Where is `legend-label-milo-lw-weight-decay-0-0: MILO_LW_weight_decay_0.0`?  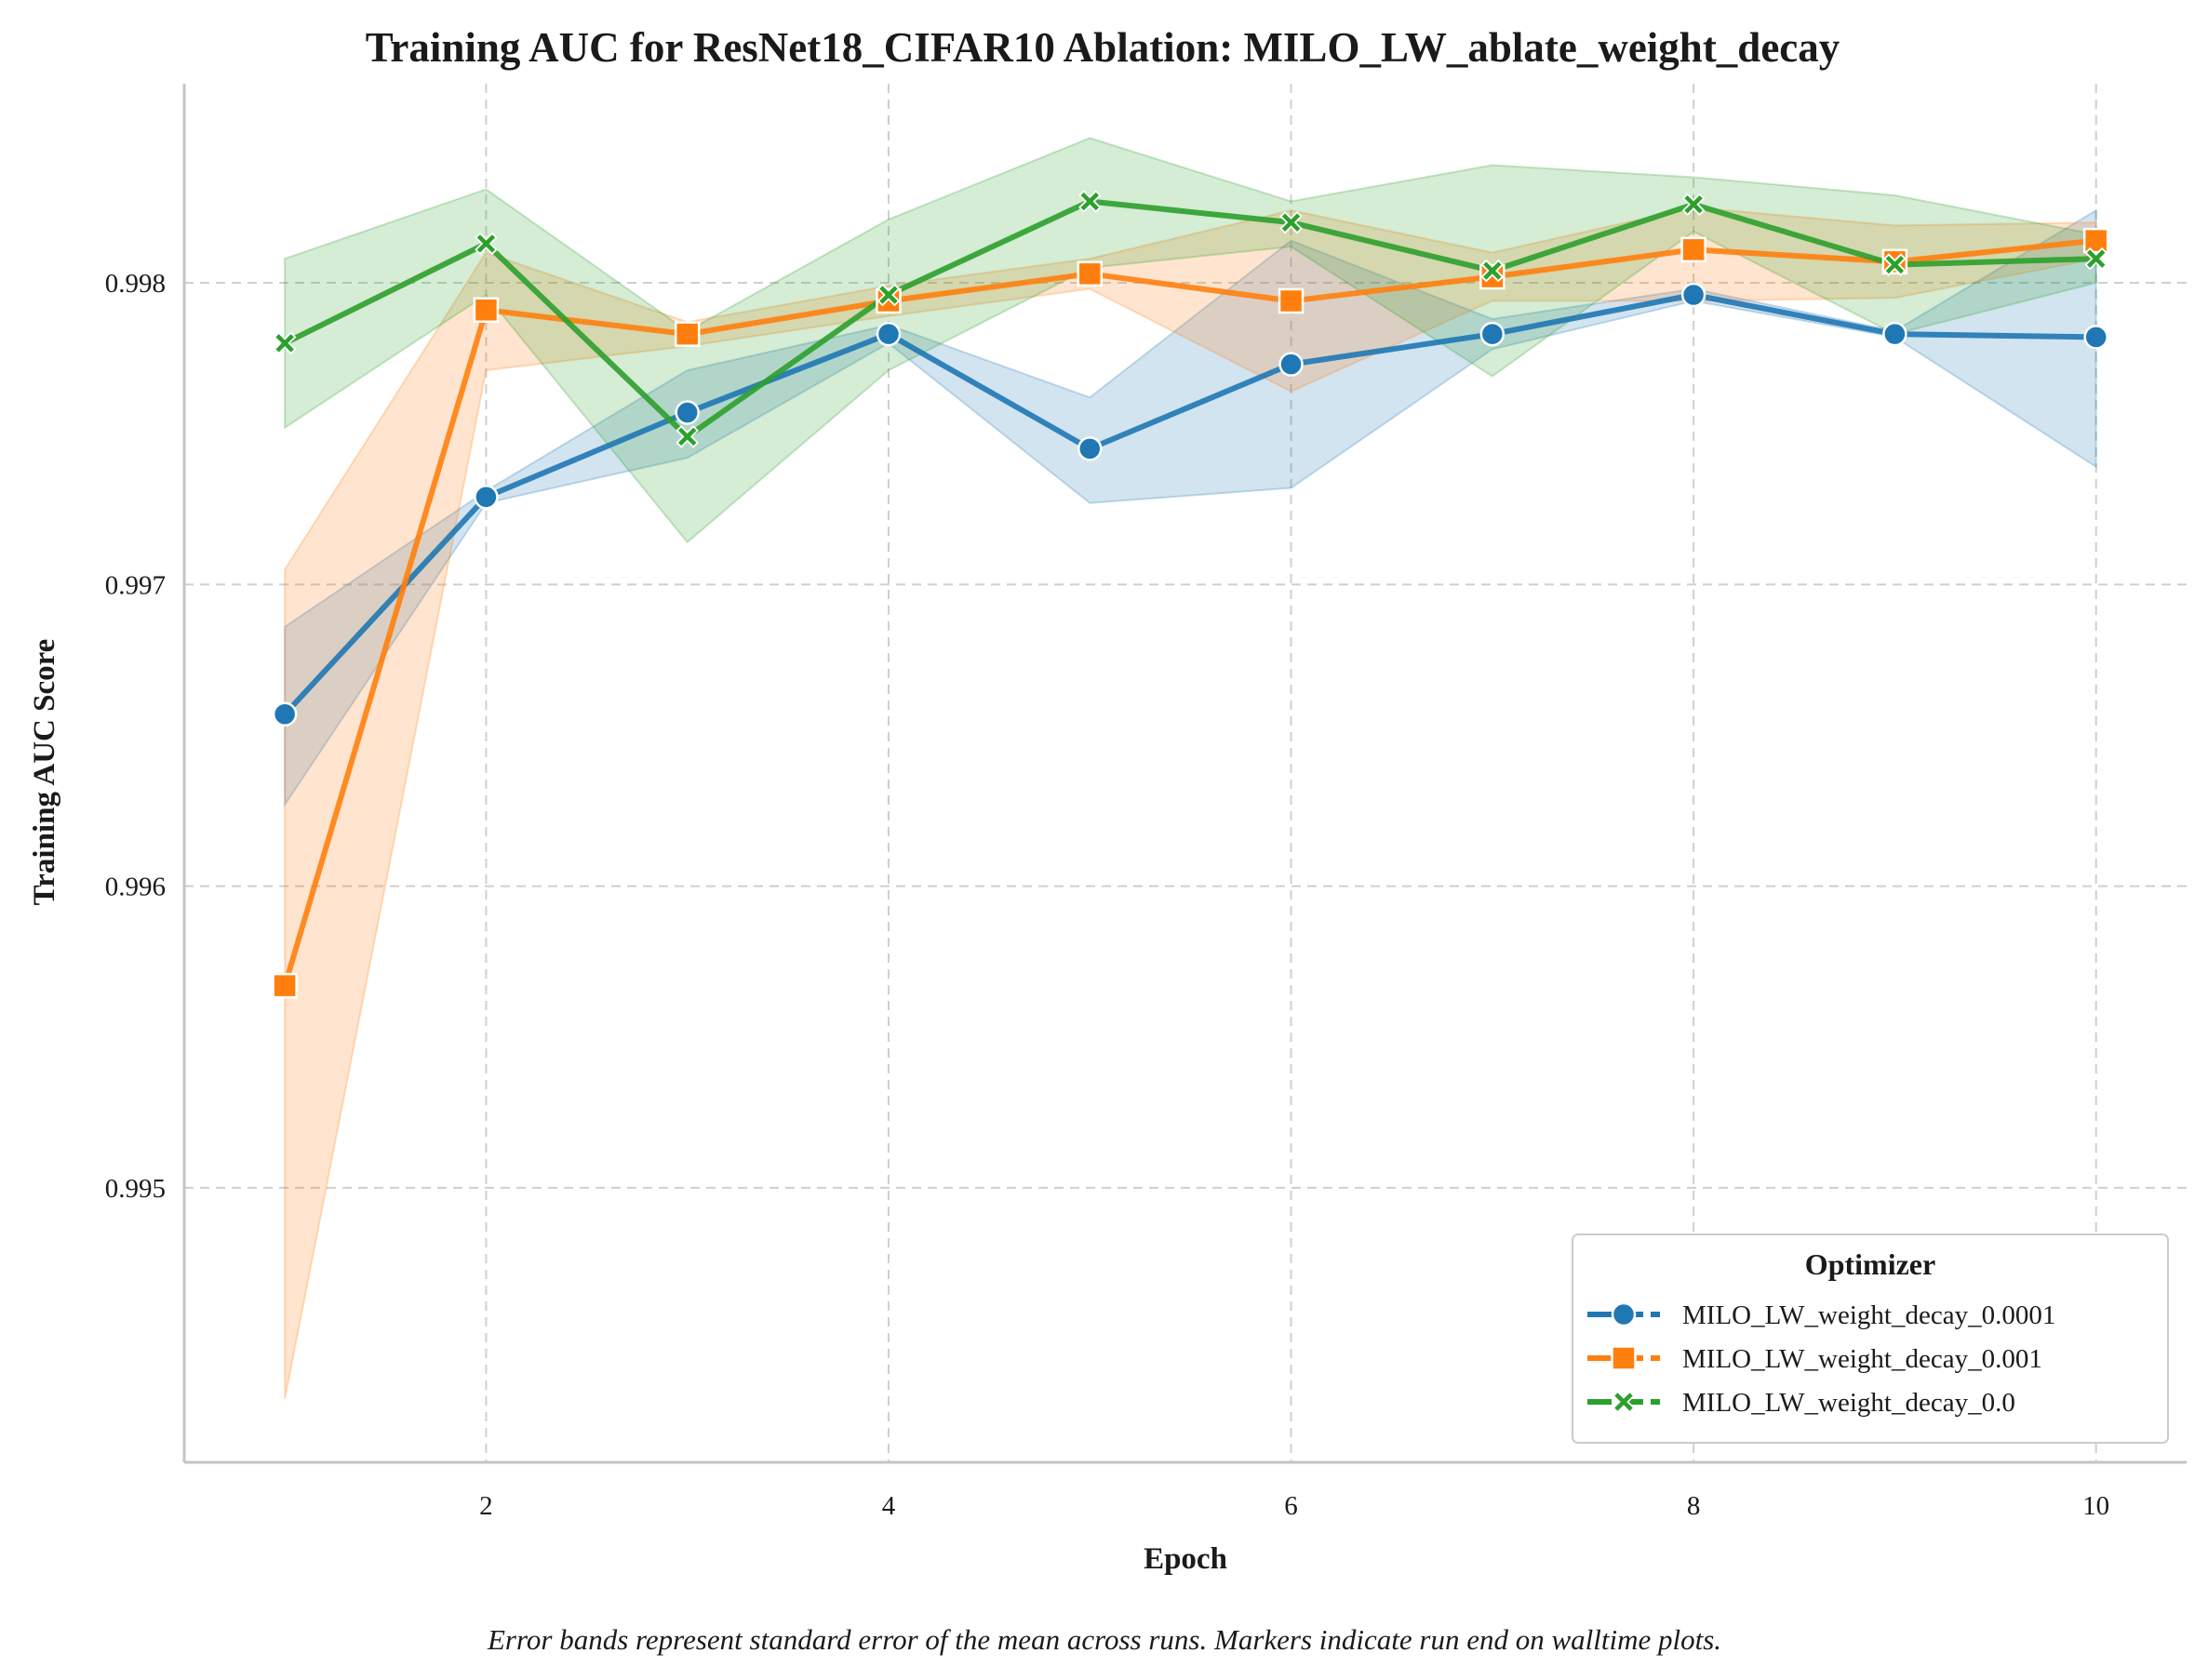 legend-label-milo-lw-weight-decay-0-0: MILO_LW_weight_decay_0.0 is located at coordinates (1848, 1403).